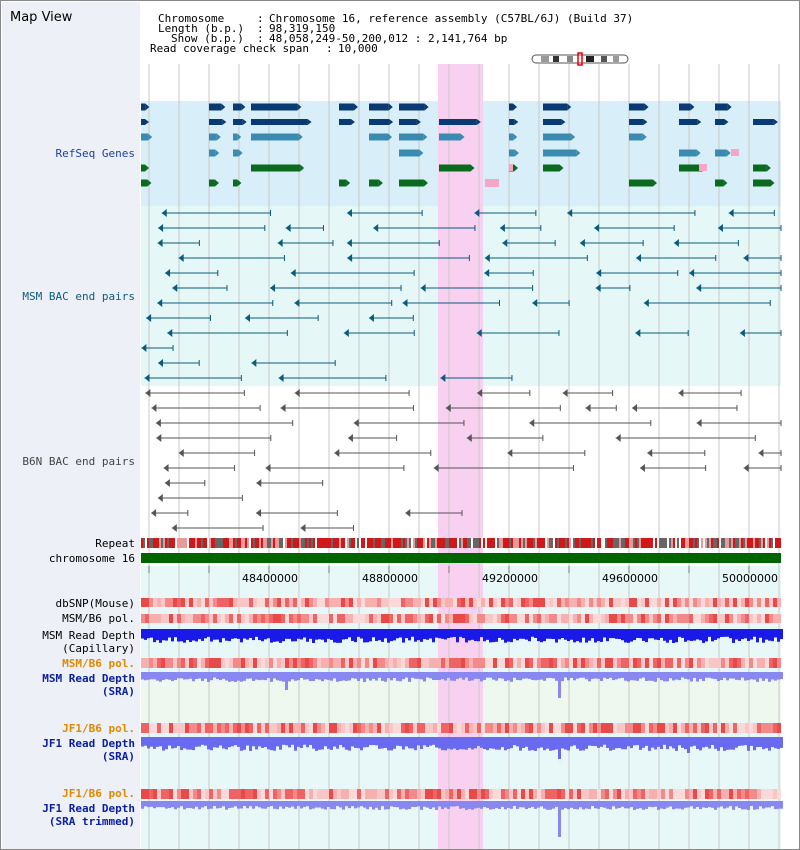  Describe the element at coordinates (78, 296) in the screenshot. I see `track-label-msm-bac: MSM BAC end pairs` at that location.